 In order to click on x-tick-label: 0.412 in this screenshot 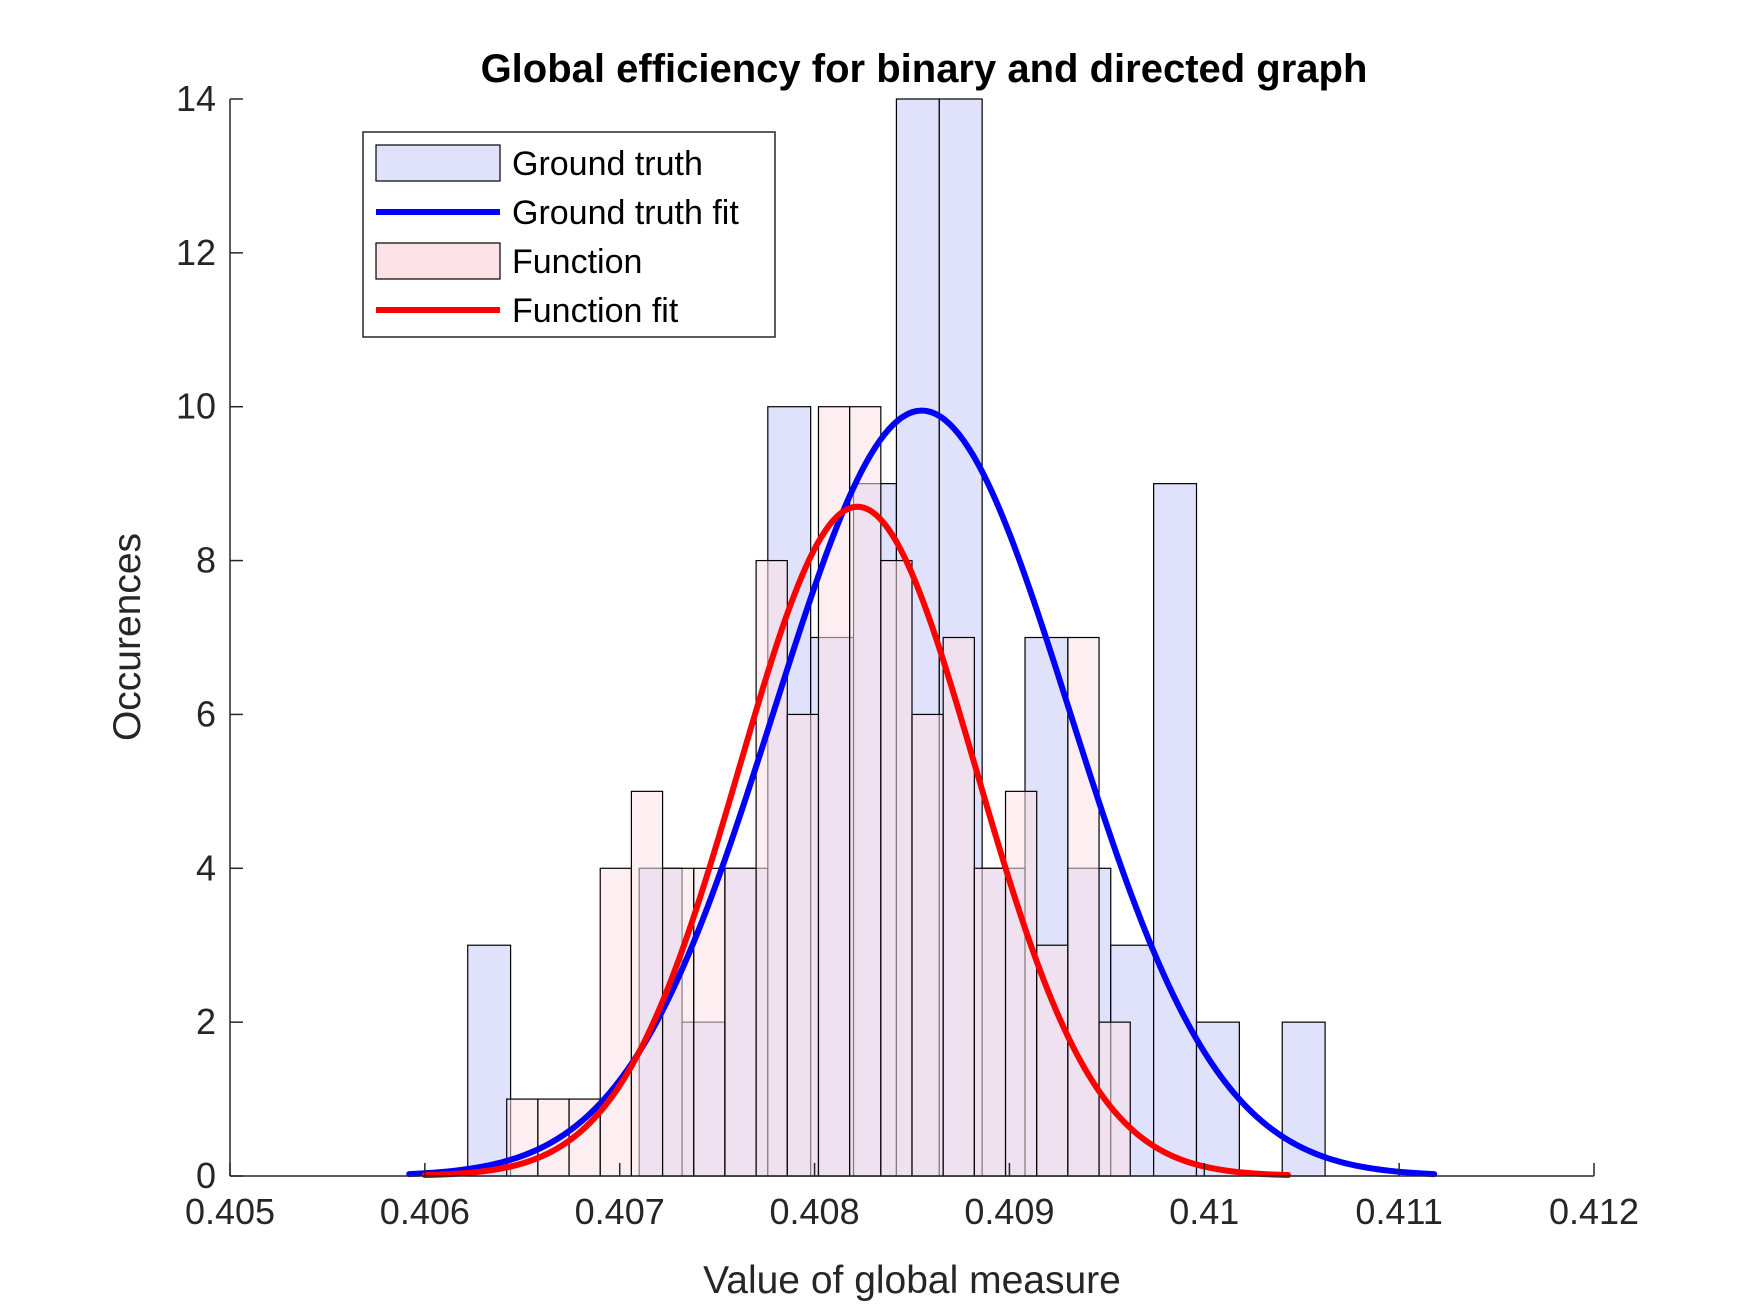, I will do `click(1594, 1211)`.